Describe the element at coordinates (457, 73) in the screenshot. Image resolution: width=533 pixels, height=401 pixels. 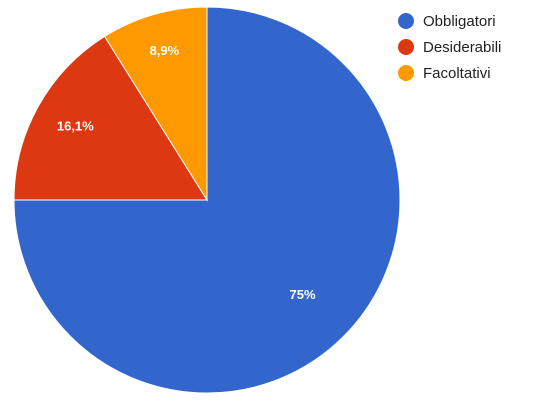
I see `legend-label-facoltativi: Facoltativi` at that location.